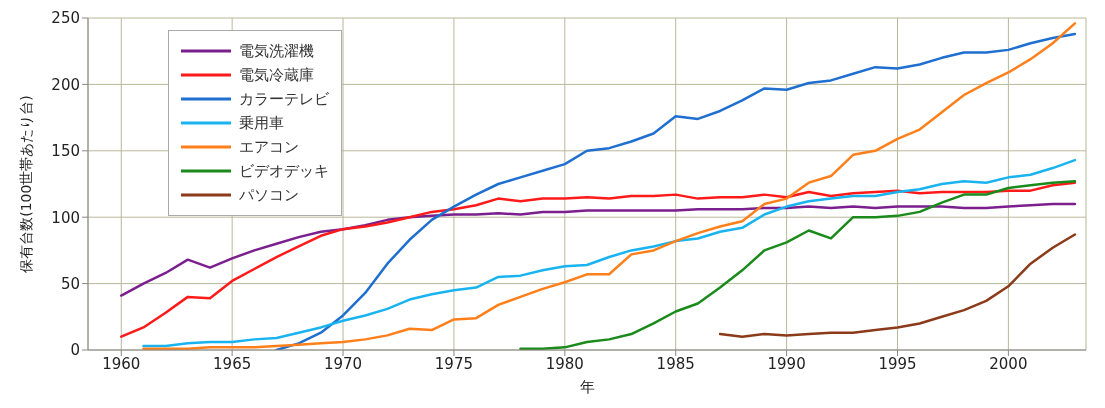 The height and width of the screenshot is (408, 1105). What do you see at coordinates (564, 363) in the screenshot?
I see `x-tick-label: 1980` at bounding box center [564, 363].